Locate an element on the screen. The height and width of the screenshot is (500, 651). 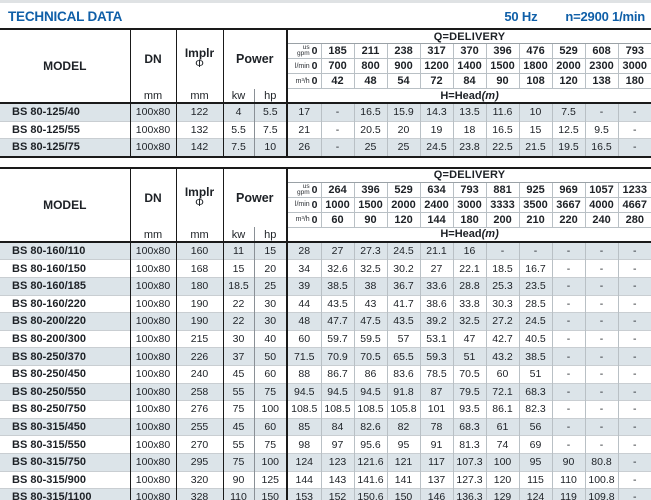
flow-value: 608 is located at coordinates (602, 51).